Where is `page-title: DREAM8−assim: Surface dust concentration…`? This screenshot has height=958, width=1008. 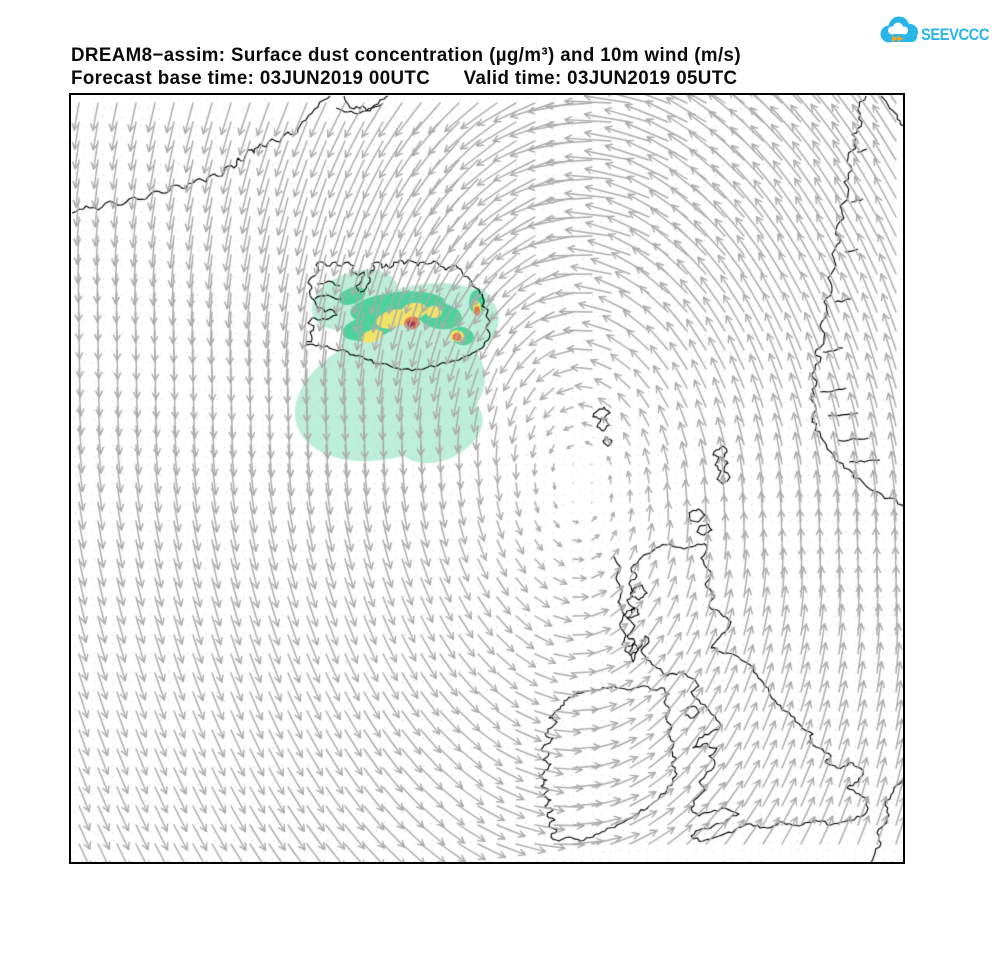 page-title: DREAM8−assim: Surface dust concentration… is located at coordinates (406, 55).